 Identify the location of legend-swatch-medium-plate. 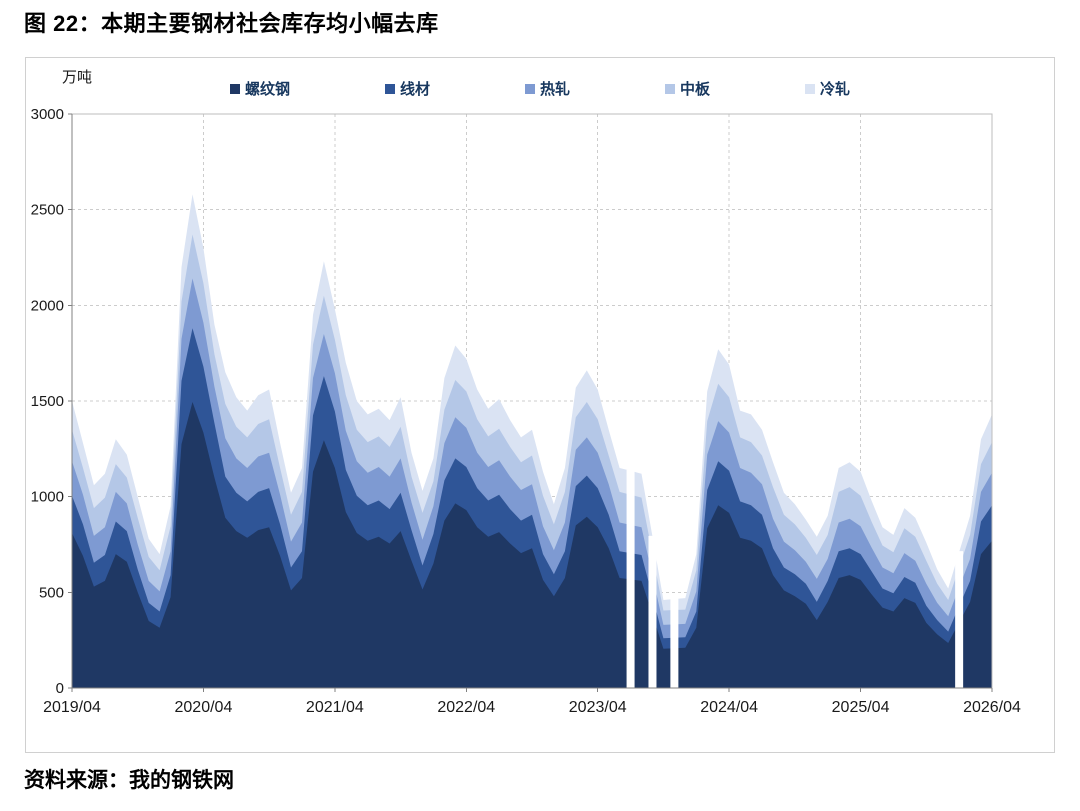
(670, 88).